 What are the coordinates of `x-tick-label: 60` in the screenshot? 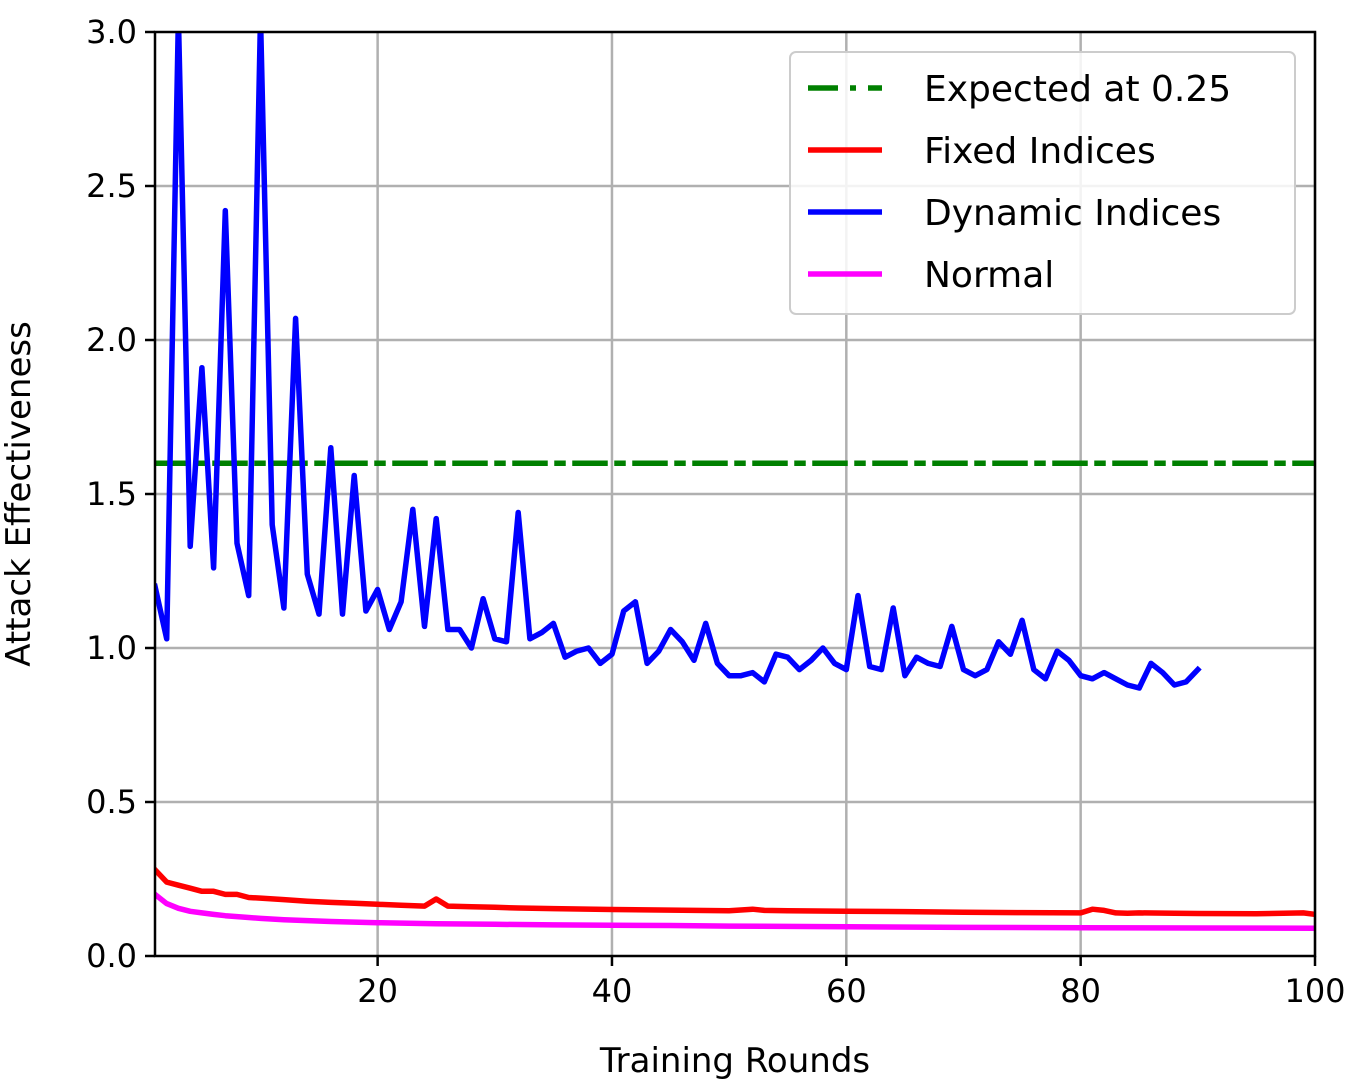 It's located at (846, 991).